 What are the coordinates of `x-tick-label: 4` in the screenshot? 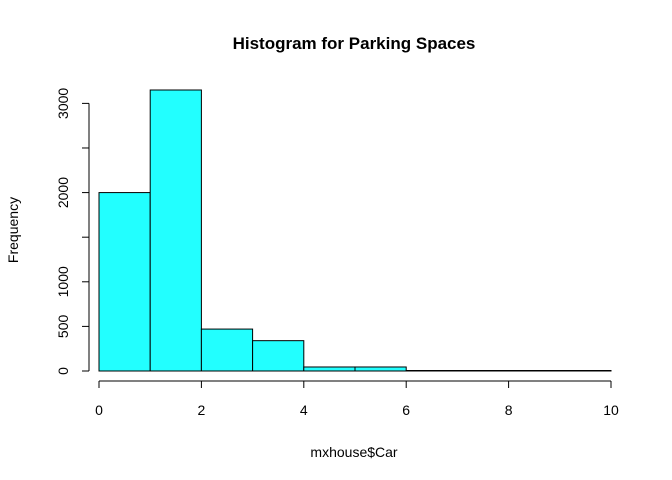 It's located at (304, 410).